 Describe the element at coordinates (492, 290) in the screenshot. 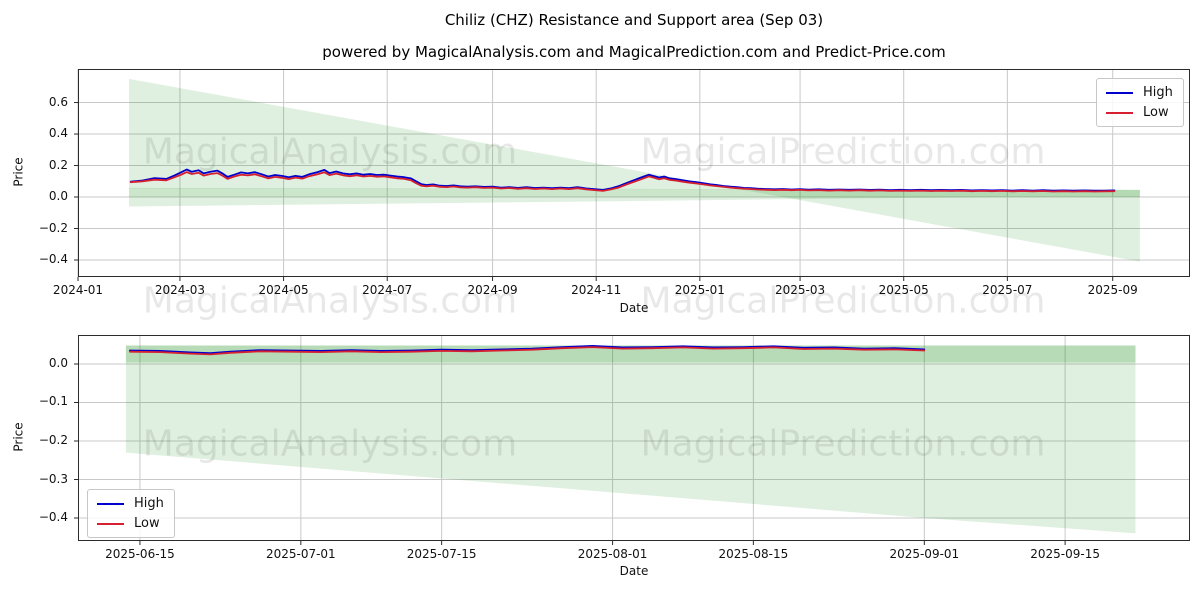

I see `x-tick-label: 2024-09` at that location.